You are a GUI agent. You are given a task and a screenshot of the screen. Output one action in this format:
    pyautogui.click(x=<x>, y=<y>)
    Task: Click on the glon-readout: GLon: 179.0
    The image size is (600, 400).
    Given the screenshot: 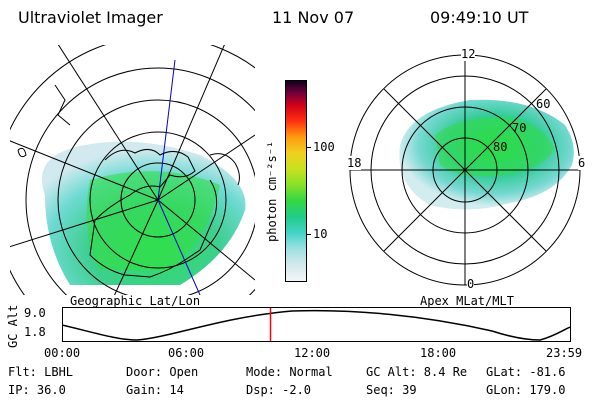 What is the action you would take?
    pyautogui.click(x=526, y=390)
    